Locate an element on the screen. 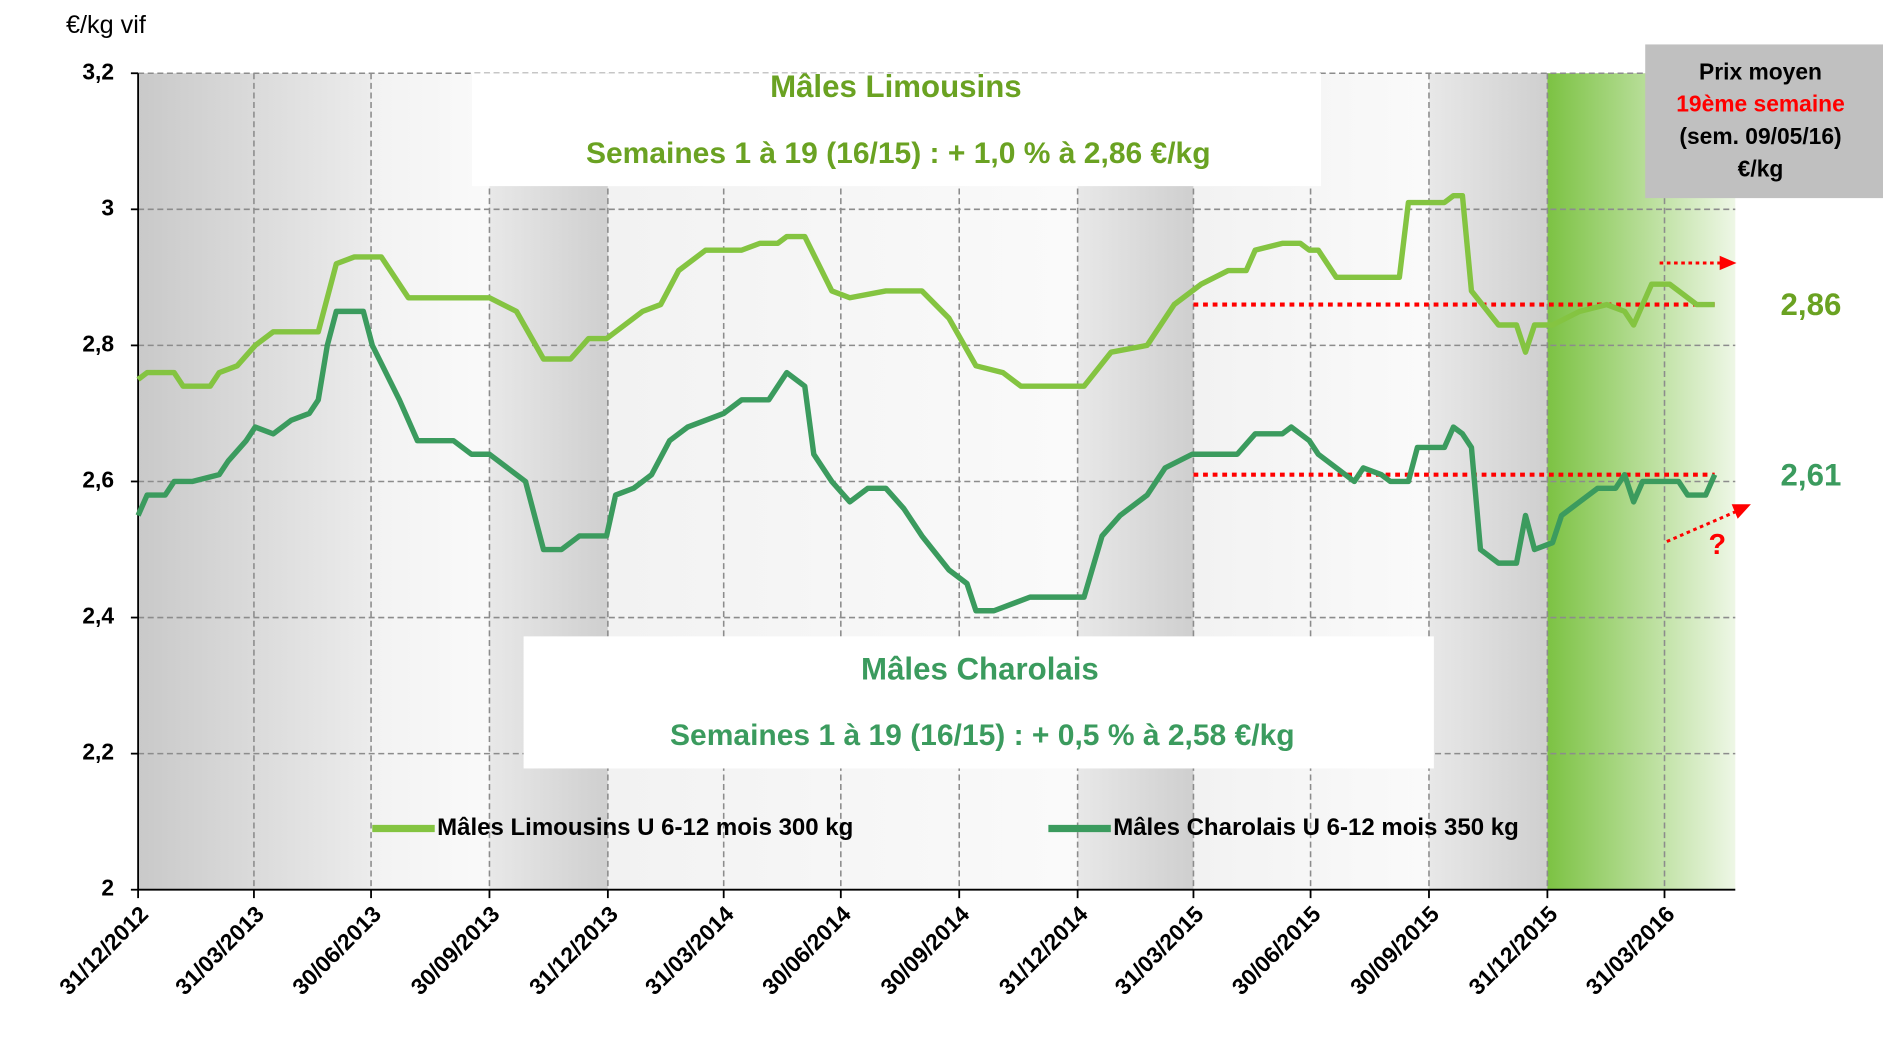 Image resolution: width=1883 pixels, height=1047 pixels. price-box-text: (sem. 09/05/16) is located at coordinates (1760, 136).